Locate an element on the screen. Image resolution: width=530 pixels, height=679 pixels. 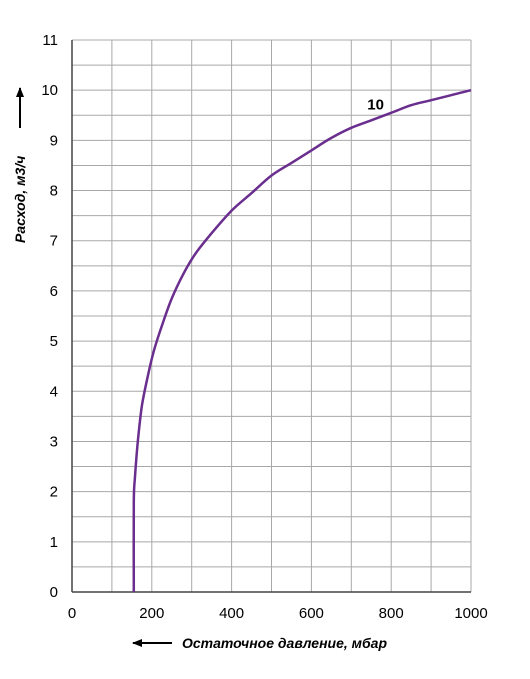
x-tick-label: 800 is located at coordinates (391, 613).